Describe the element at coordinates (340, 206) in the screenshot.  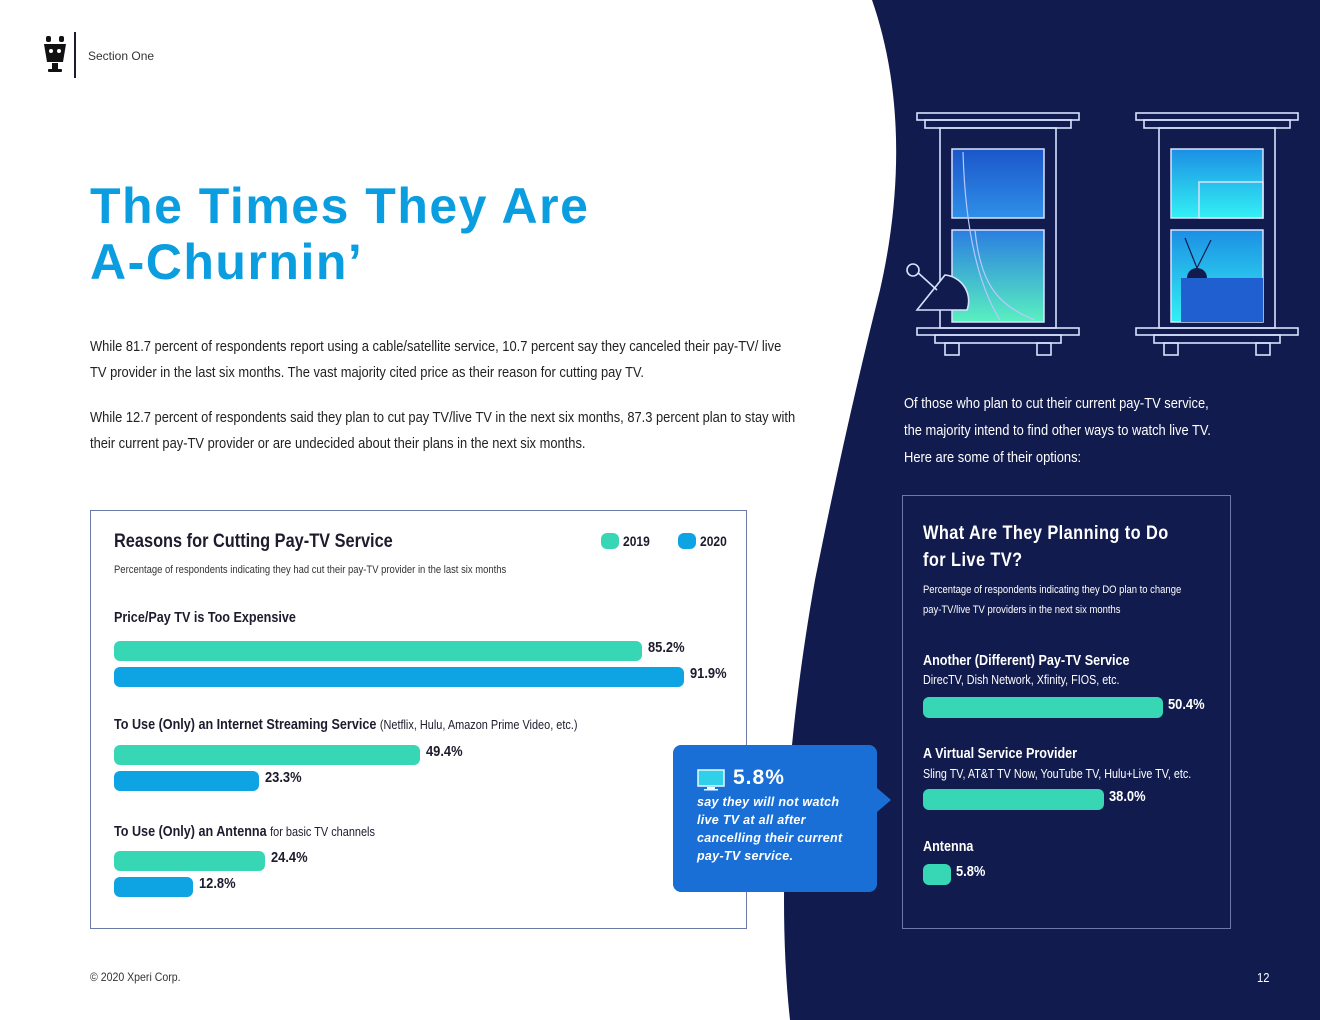
I see `page-title-line-1: The Times They Are` at that location.